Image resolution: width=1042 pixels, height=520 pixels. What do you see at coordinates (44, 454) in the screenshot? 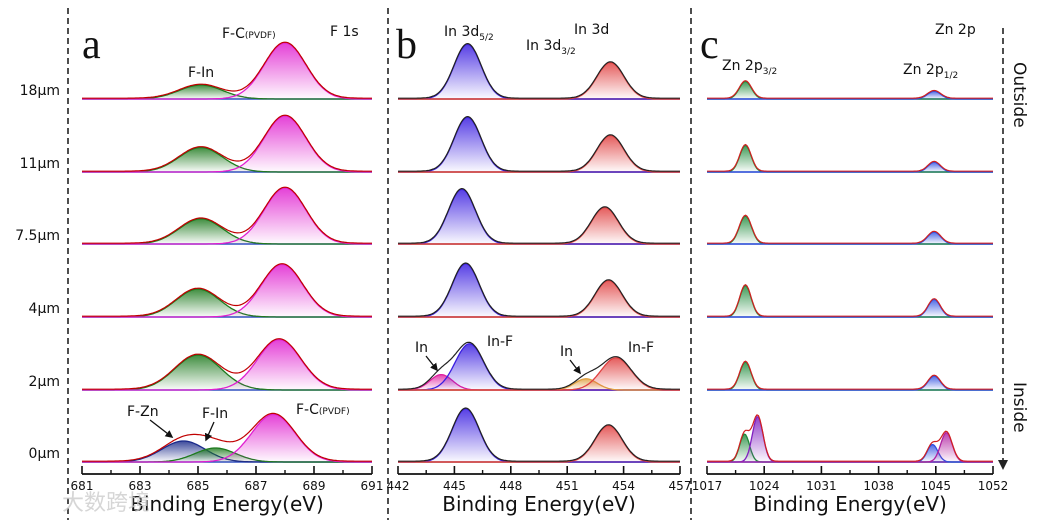
I see `depth-label: 0μm` at bounding box center [44, 454].